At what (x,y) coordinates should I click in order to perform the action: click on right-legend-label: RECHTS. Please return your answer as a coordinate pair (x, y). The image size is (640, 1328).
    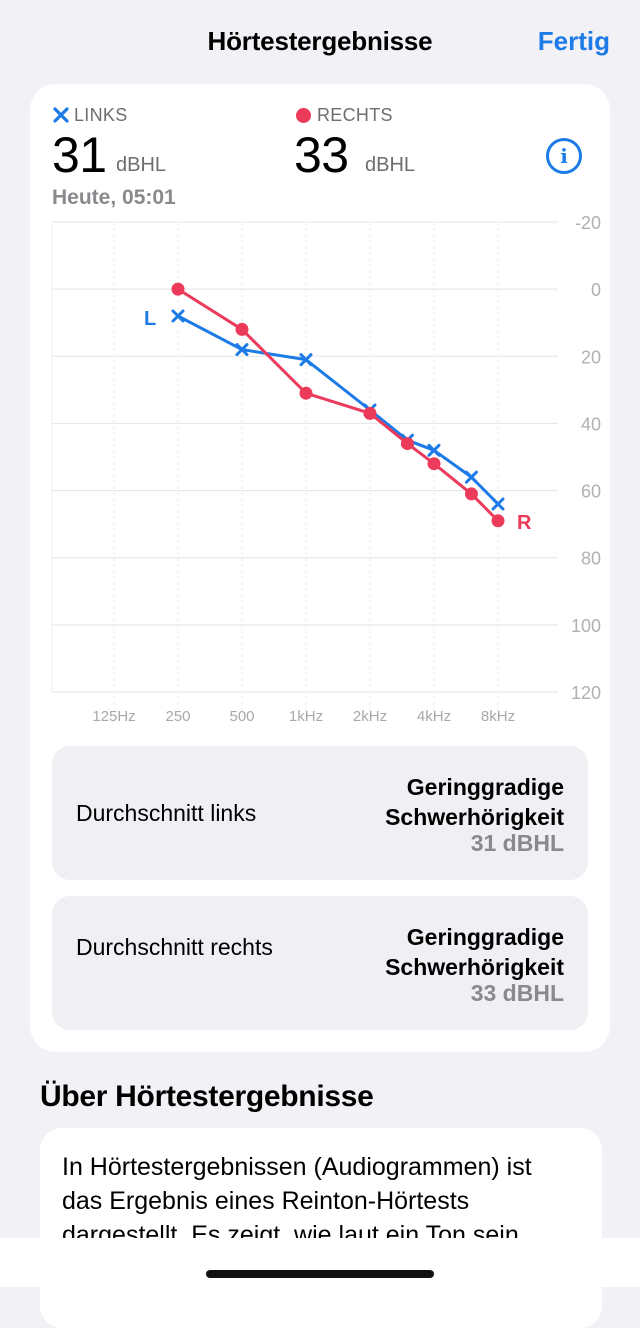
    Looking at the image, I should click on (355, 115).